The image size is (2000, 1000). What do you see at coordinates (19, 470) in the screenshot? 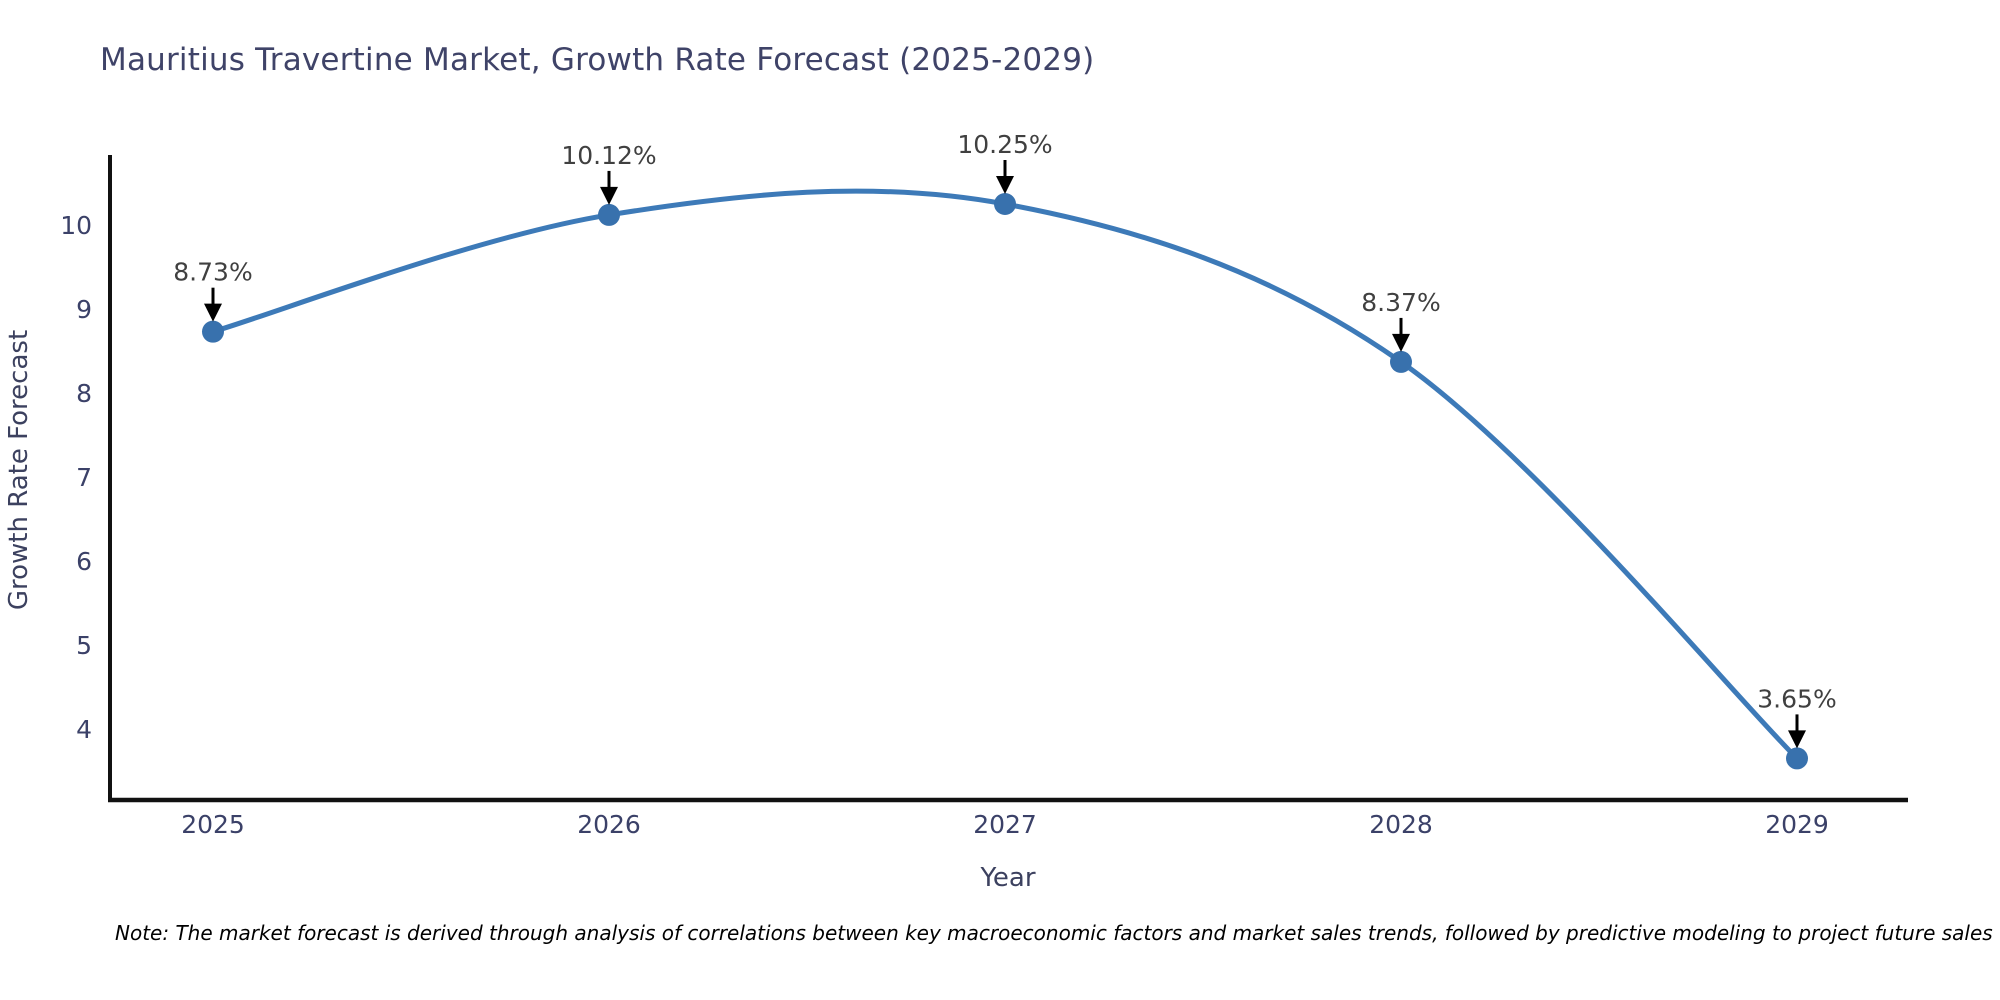
I see `y-axis-title: Growth Rate Forecast` at bounding box center [19, 470].